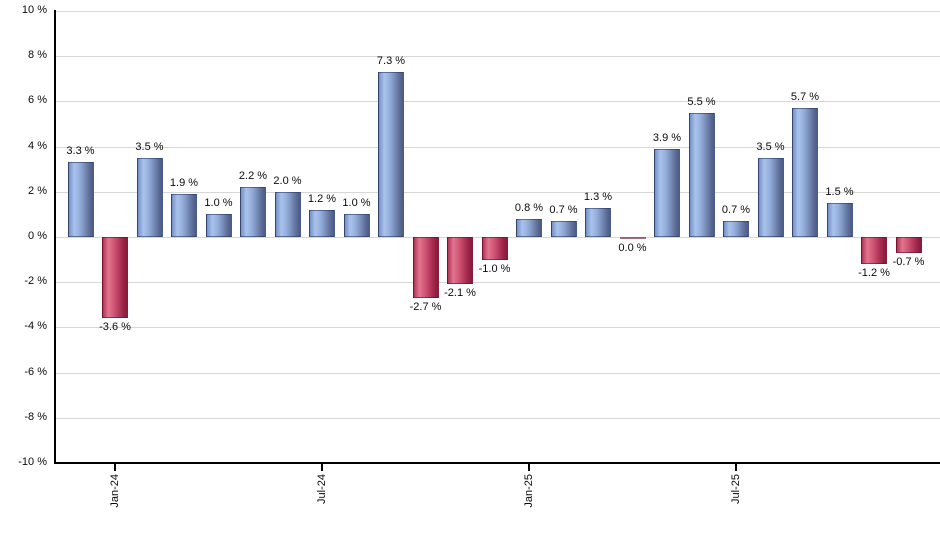  Describe the element at coordinates (35, 417) in the screenshot. I see `y-axis-tick-label: -8 %` at that location.